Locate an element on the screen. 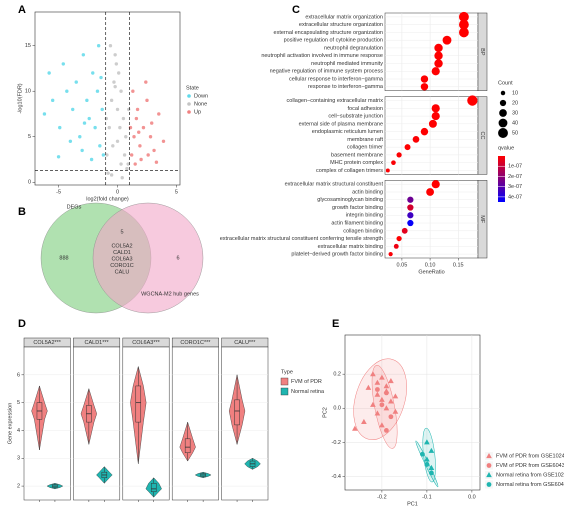 The height and width of the screenshot is (506, 564). plot-frame is located at coordinates (412, 412).